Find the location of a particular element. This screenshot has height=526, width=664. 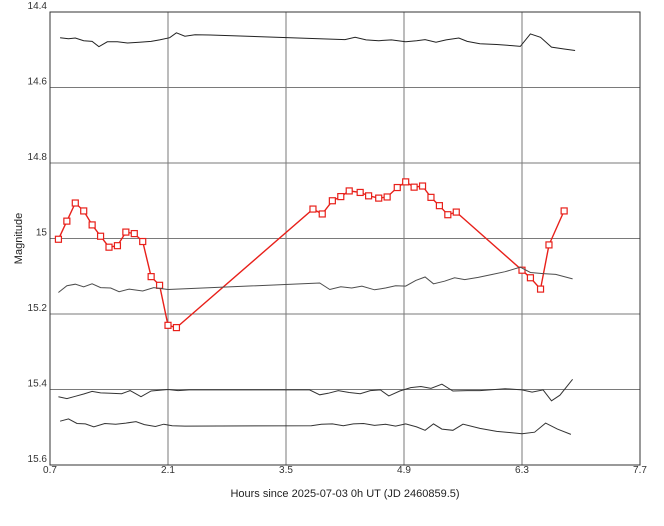

y-tick-label: 14.4 is located at coordinates (38, 6).